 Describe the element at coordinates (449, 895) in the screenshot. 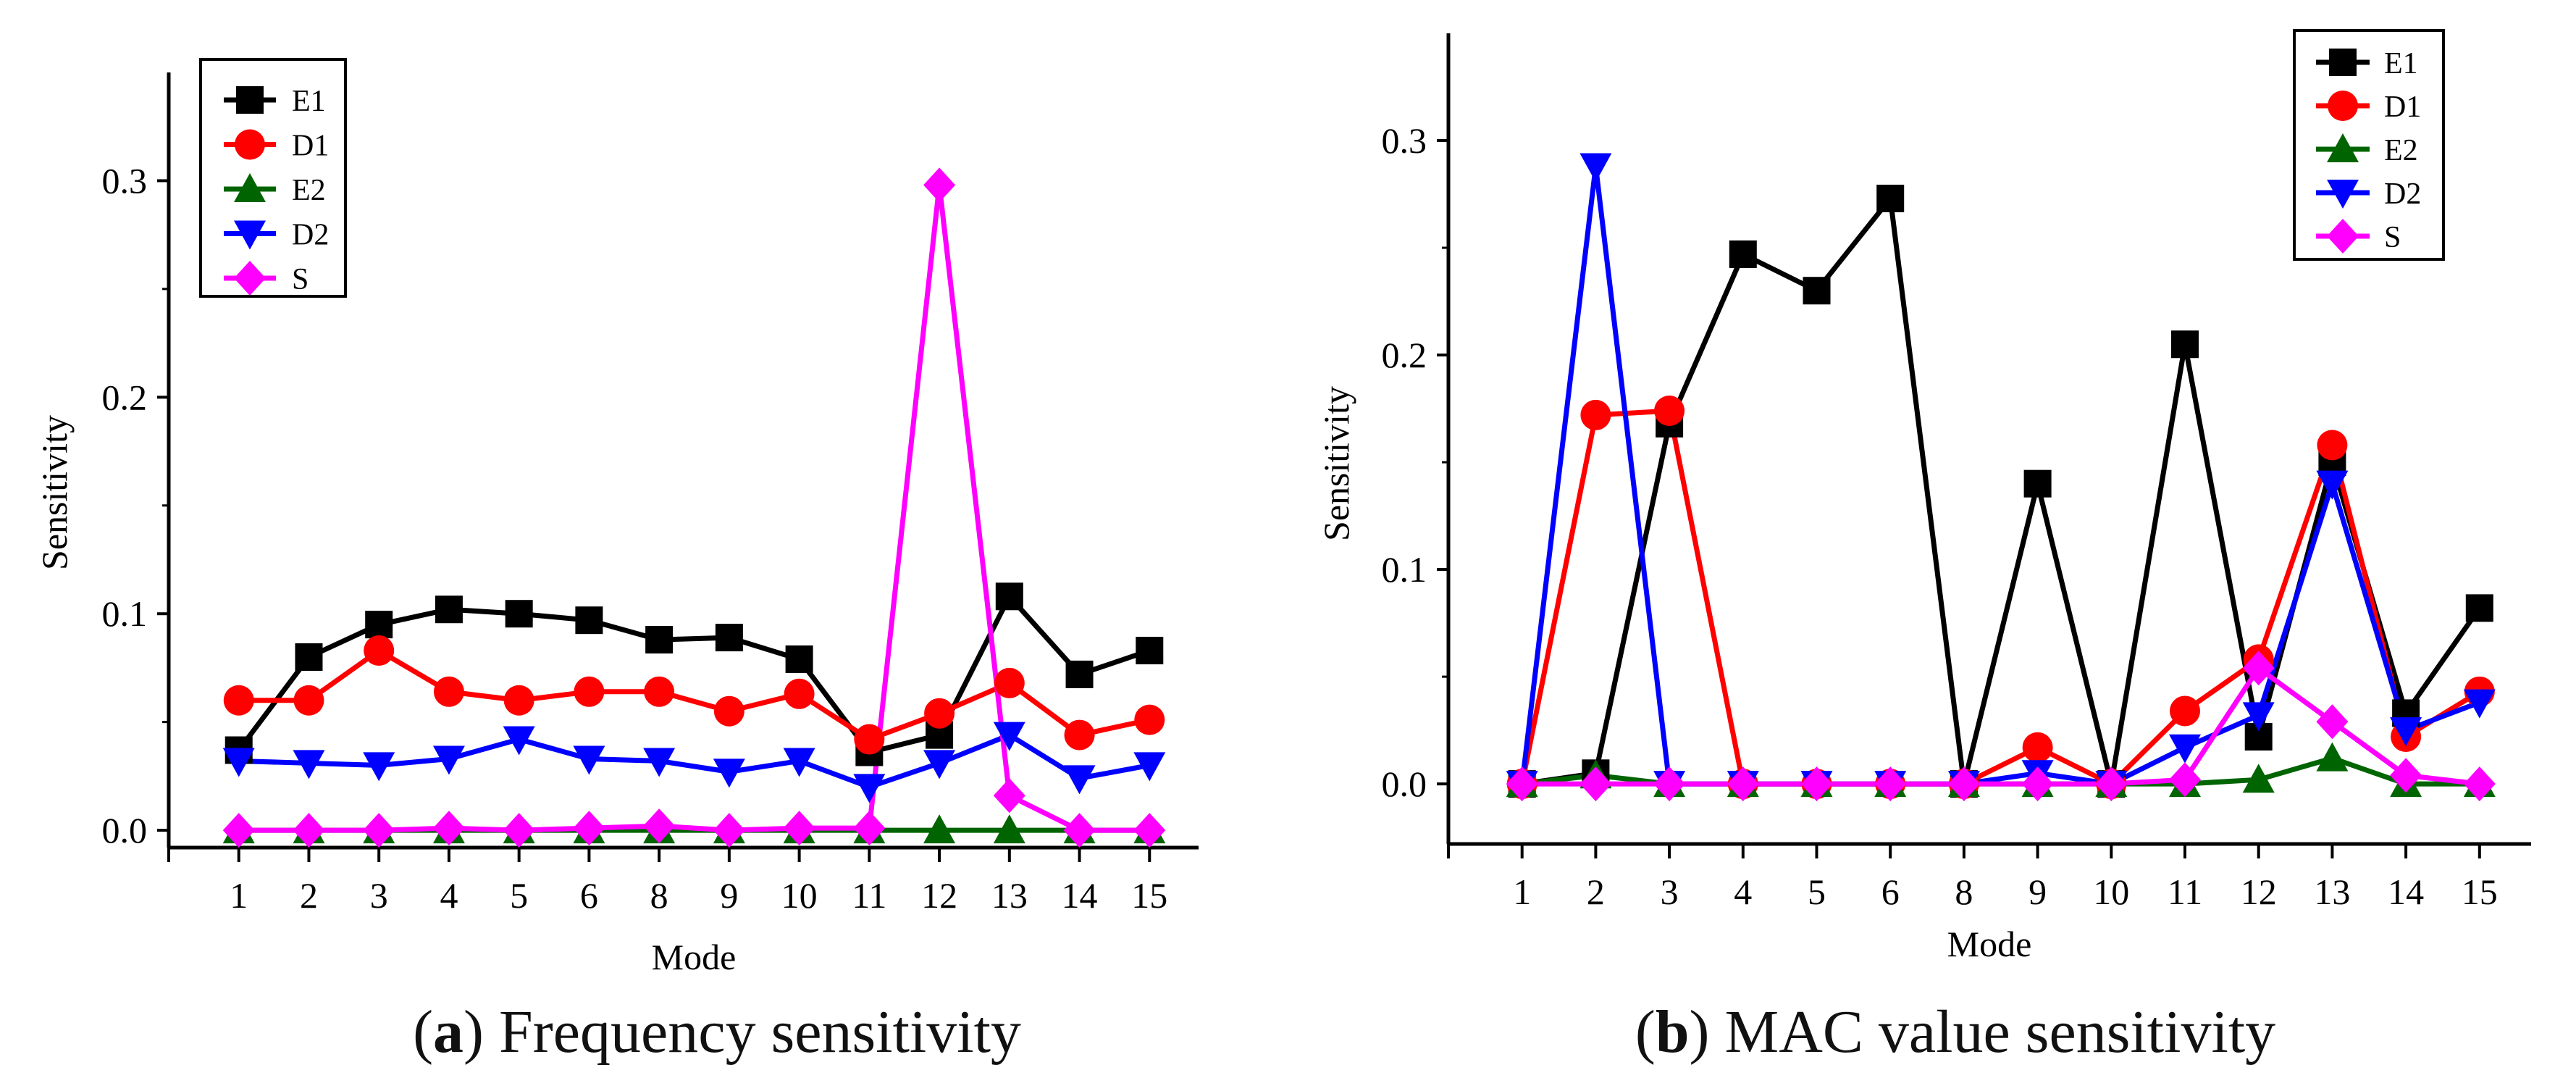

I see `x-tick-label-a: 4` at that location.